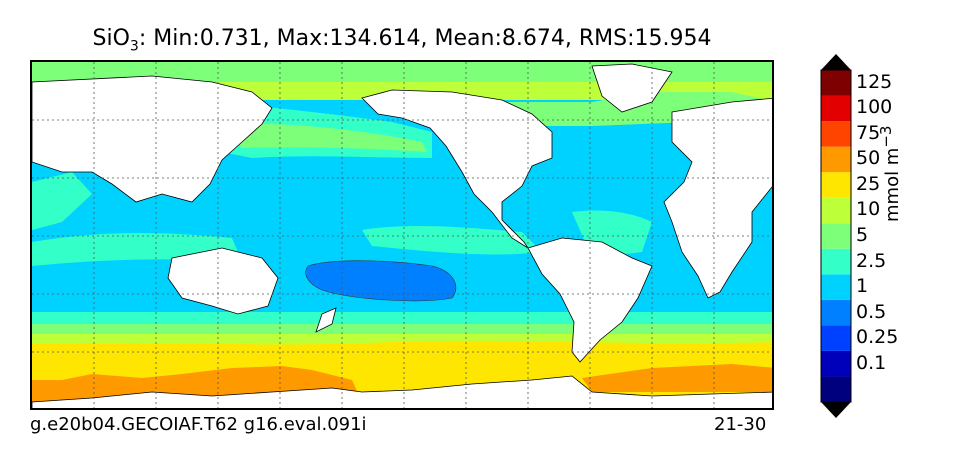 Image resolution: width=964 pixels, height=466 pixels. What do you see at coordinates (862, 286) in the screenshot?
I see `colorbar-tick-label: 1` at bounding box center [862, 286].